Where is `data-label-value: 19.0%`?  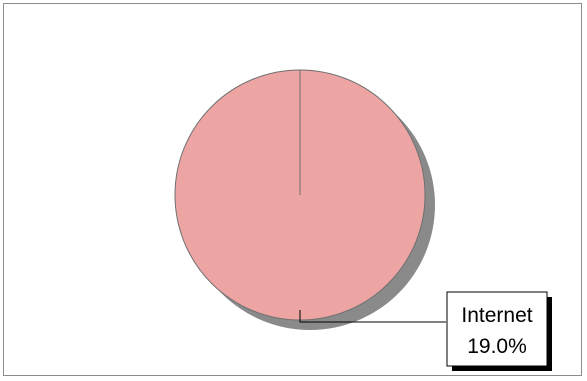
data-label-value: 19.0% is located at coordinates (497, 346).